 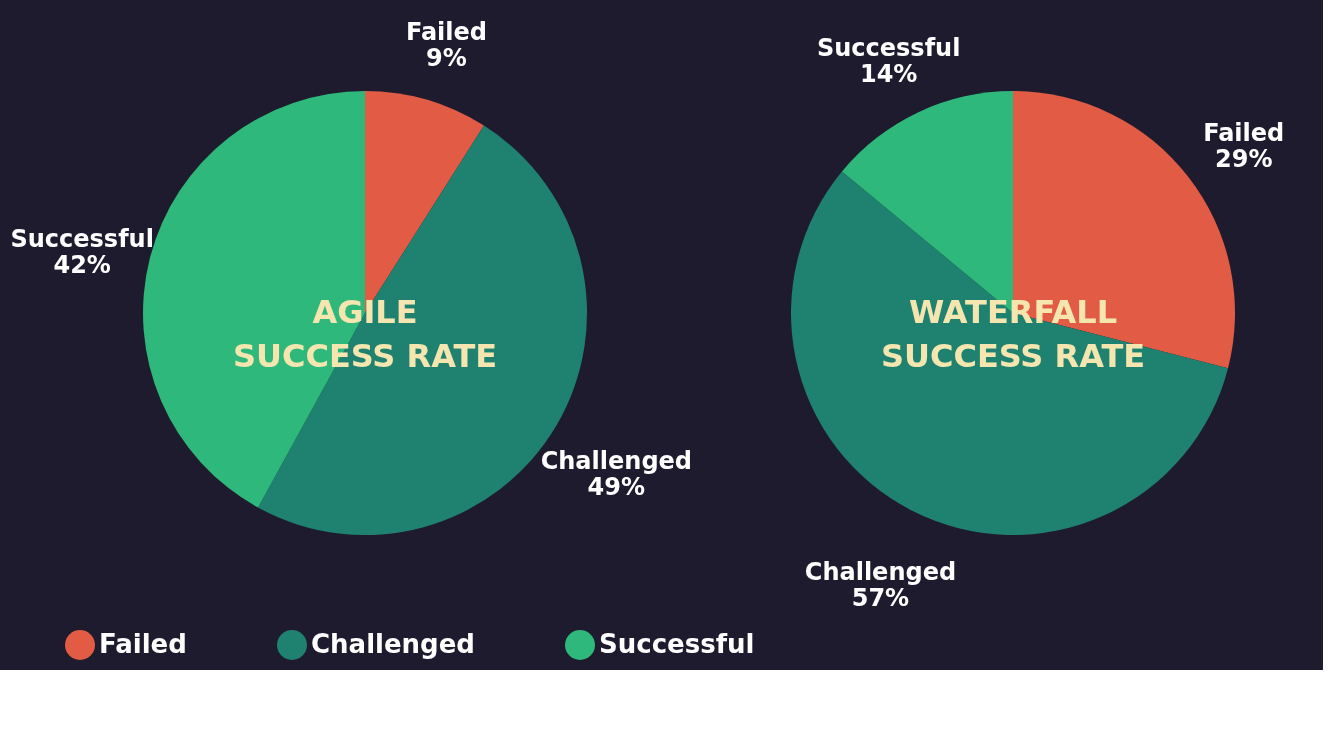 I want to click on data-label: 42%, so click(x=82, y=265).